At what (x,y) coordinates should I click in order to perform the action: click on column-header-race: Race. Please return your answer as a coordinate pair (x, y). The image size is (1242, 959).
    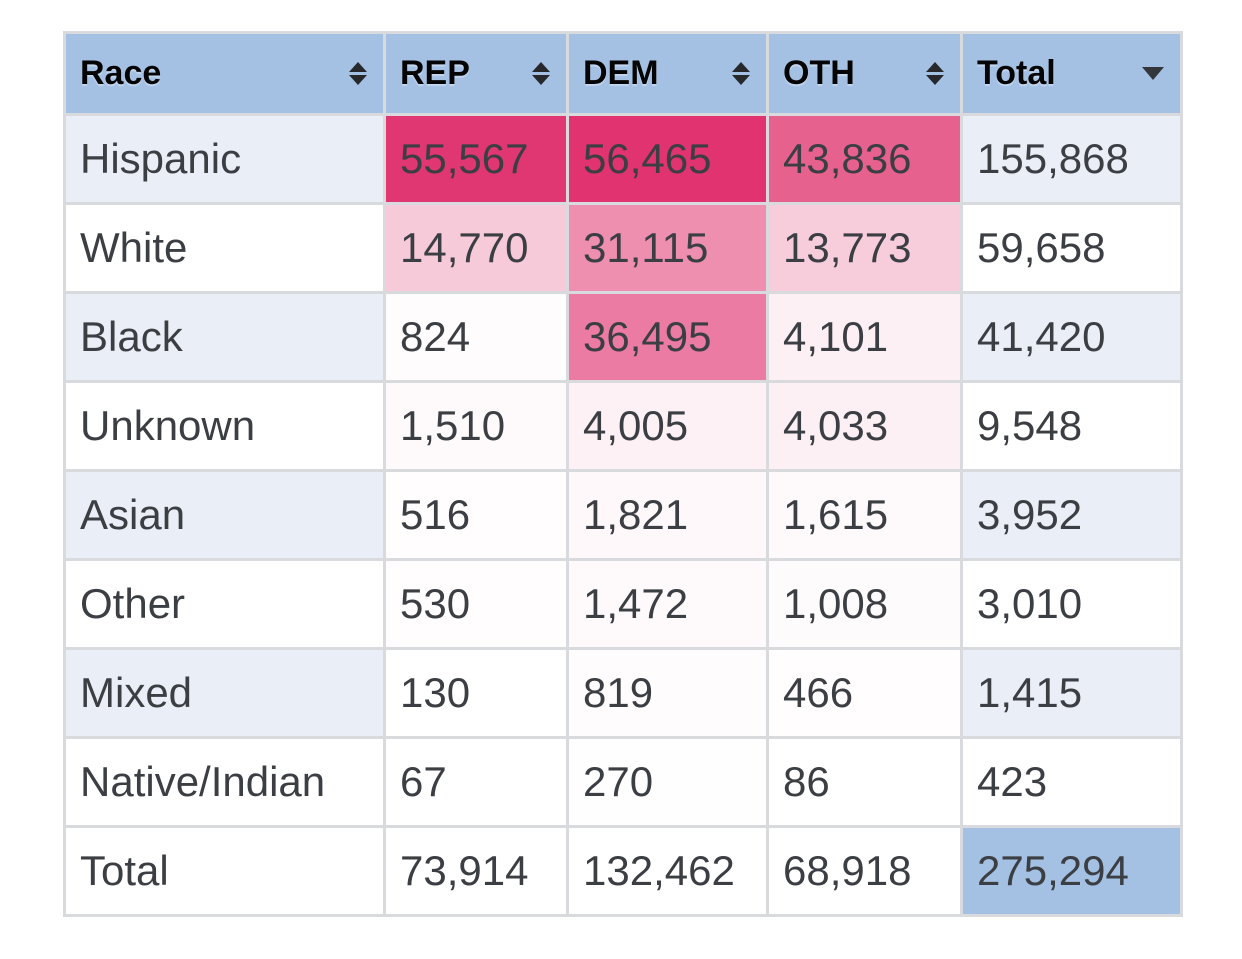
    Looking at the image, I should click on (224, 73).